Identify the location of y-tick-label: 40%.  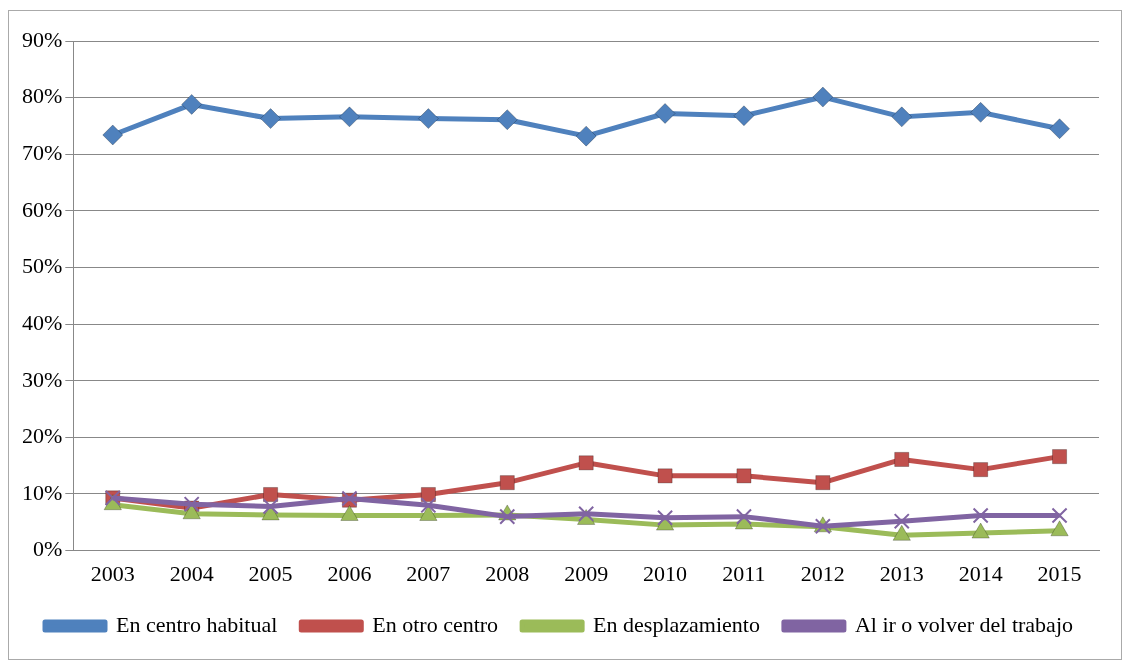
(42, 322).